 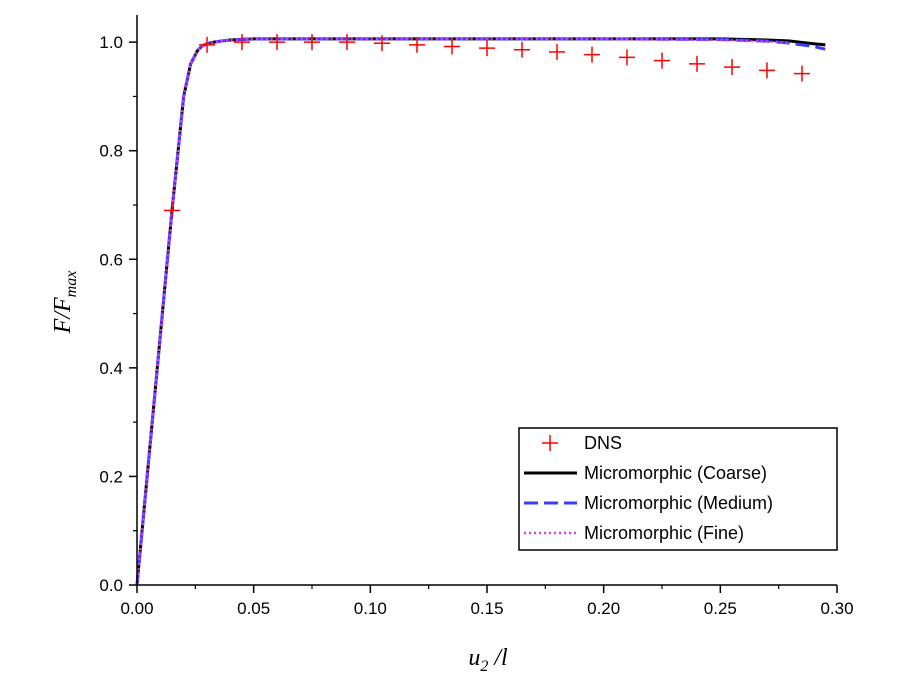 I want to click on legend-item: Micromorphic (Fine), so click(x=634, y=533).